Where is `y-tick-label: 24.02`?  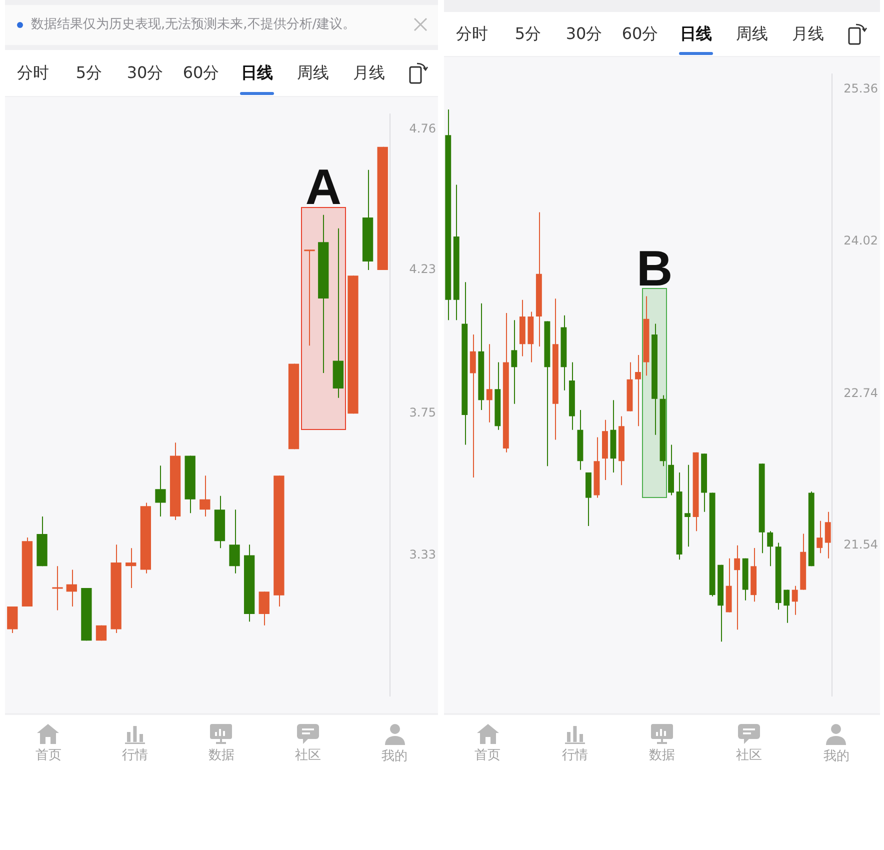 y-tick-label: 24.02 is located at coordinates (861, 240).